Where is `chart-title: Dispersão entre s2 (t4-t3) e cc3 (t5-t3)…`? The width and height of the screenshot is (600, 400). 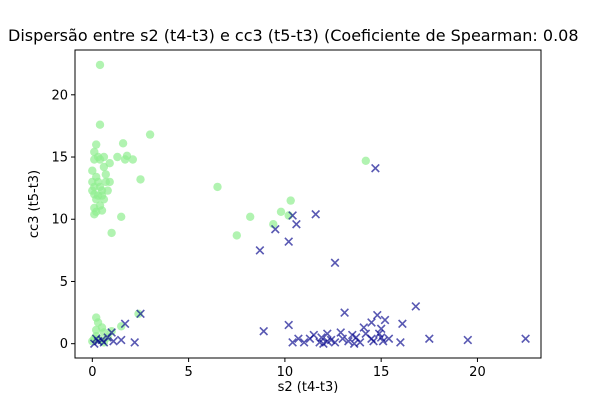
chart-title: Dispersão entre s2 (t4-t3) e cc3 (t5-t3)… is located at coordinates (293, 35).